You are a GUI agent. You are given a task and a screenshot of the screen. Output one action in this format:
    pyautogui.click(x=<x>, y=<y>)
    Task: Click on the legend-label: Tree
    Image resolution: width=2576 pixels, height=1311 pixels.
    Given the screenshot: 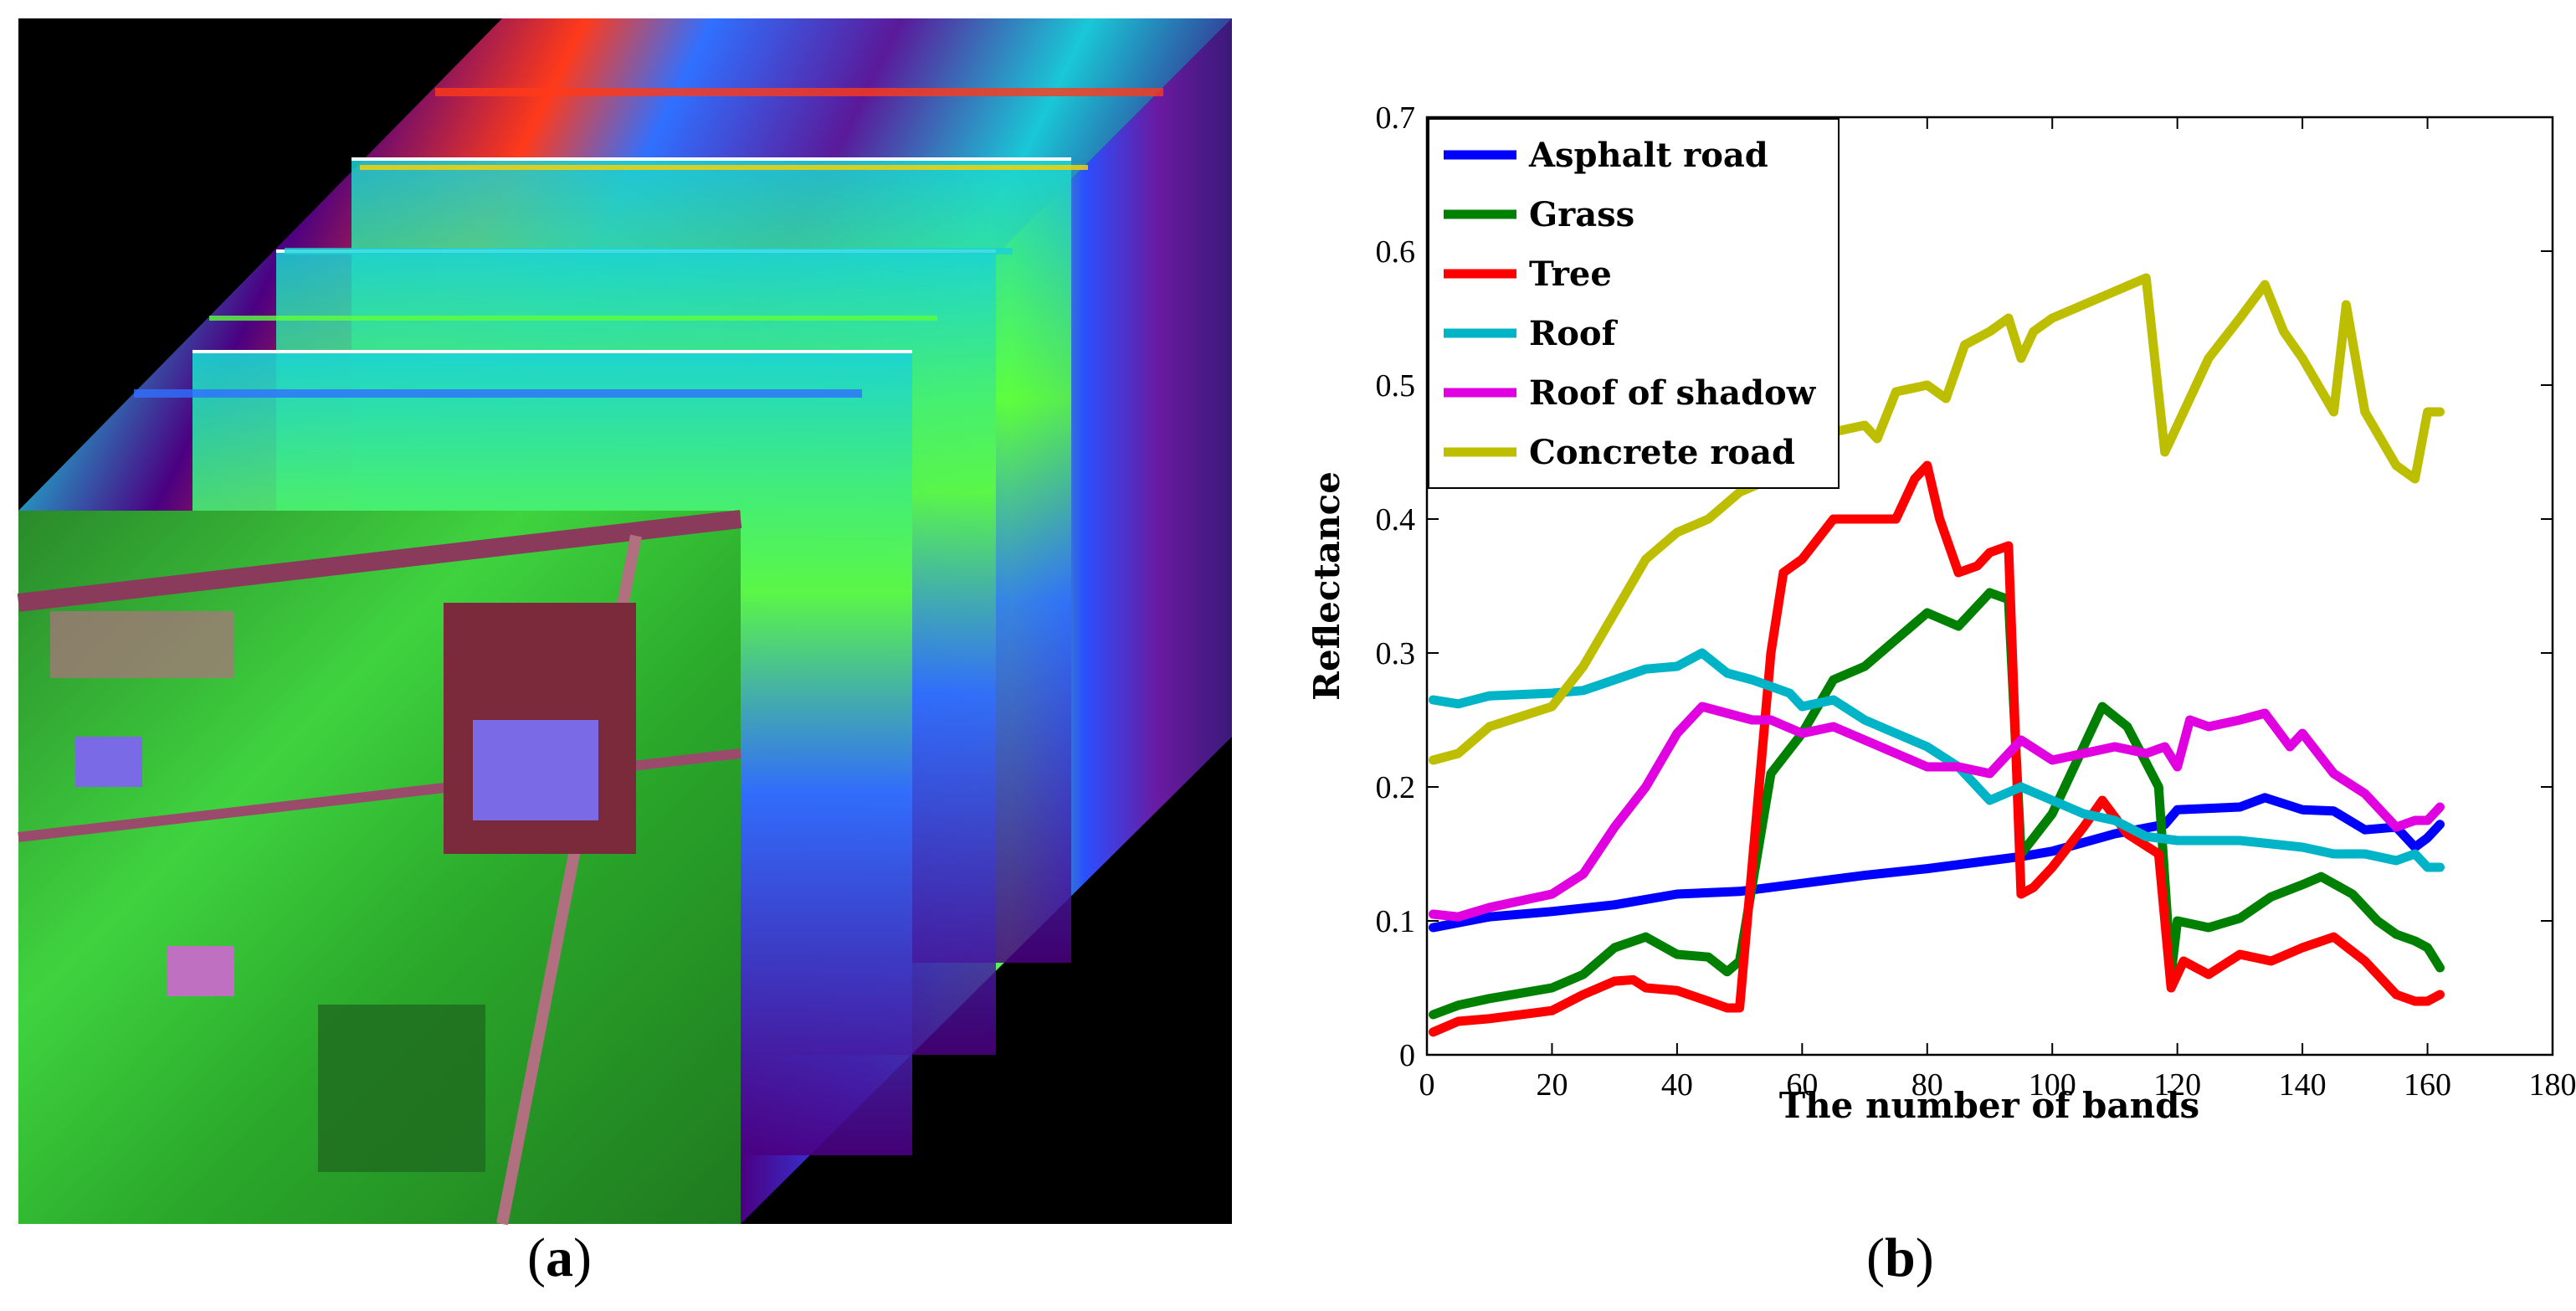 What is the action you would take?
    pyautogui.click(x=1570, y=274)
    